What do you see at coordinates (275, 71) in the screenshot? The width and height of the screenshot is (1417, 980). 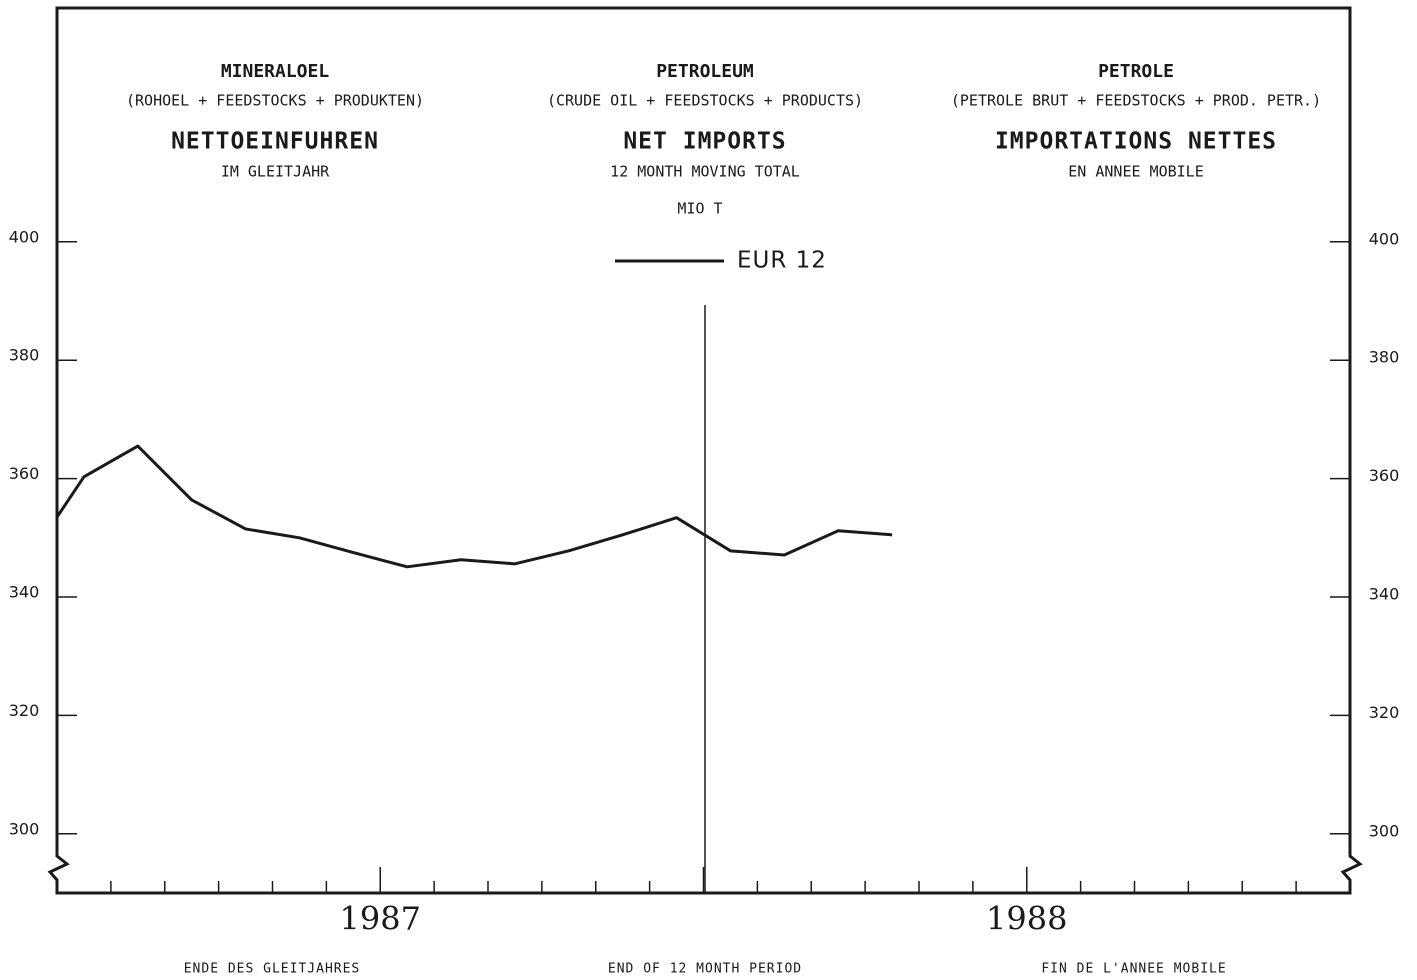 I see `heading-title: MINERALOEL` at bounding box center [275, 71].